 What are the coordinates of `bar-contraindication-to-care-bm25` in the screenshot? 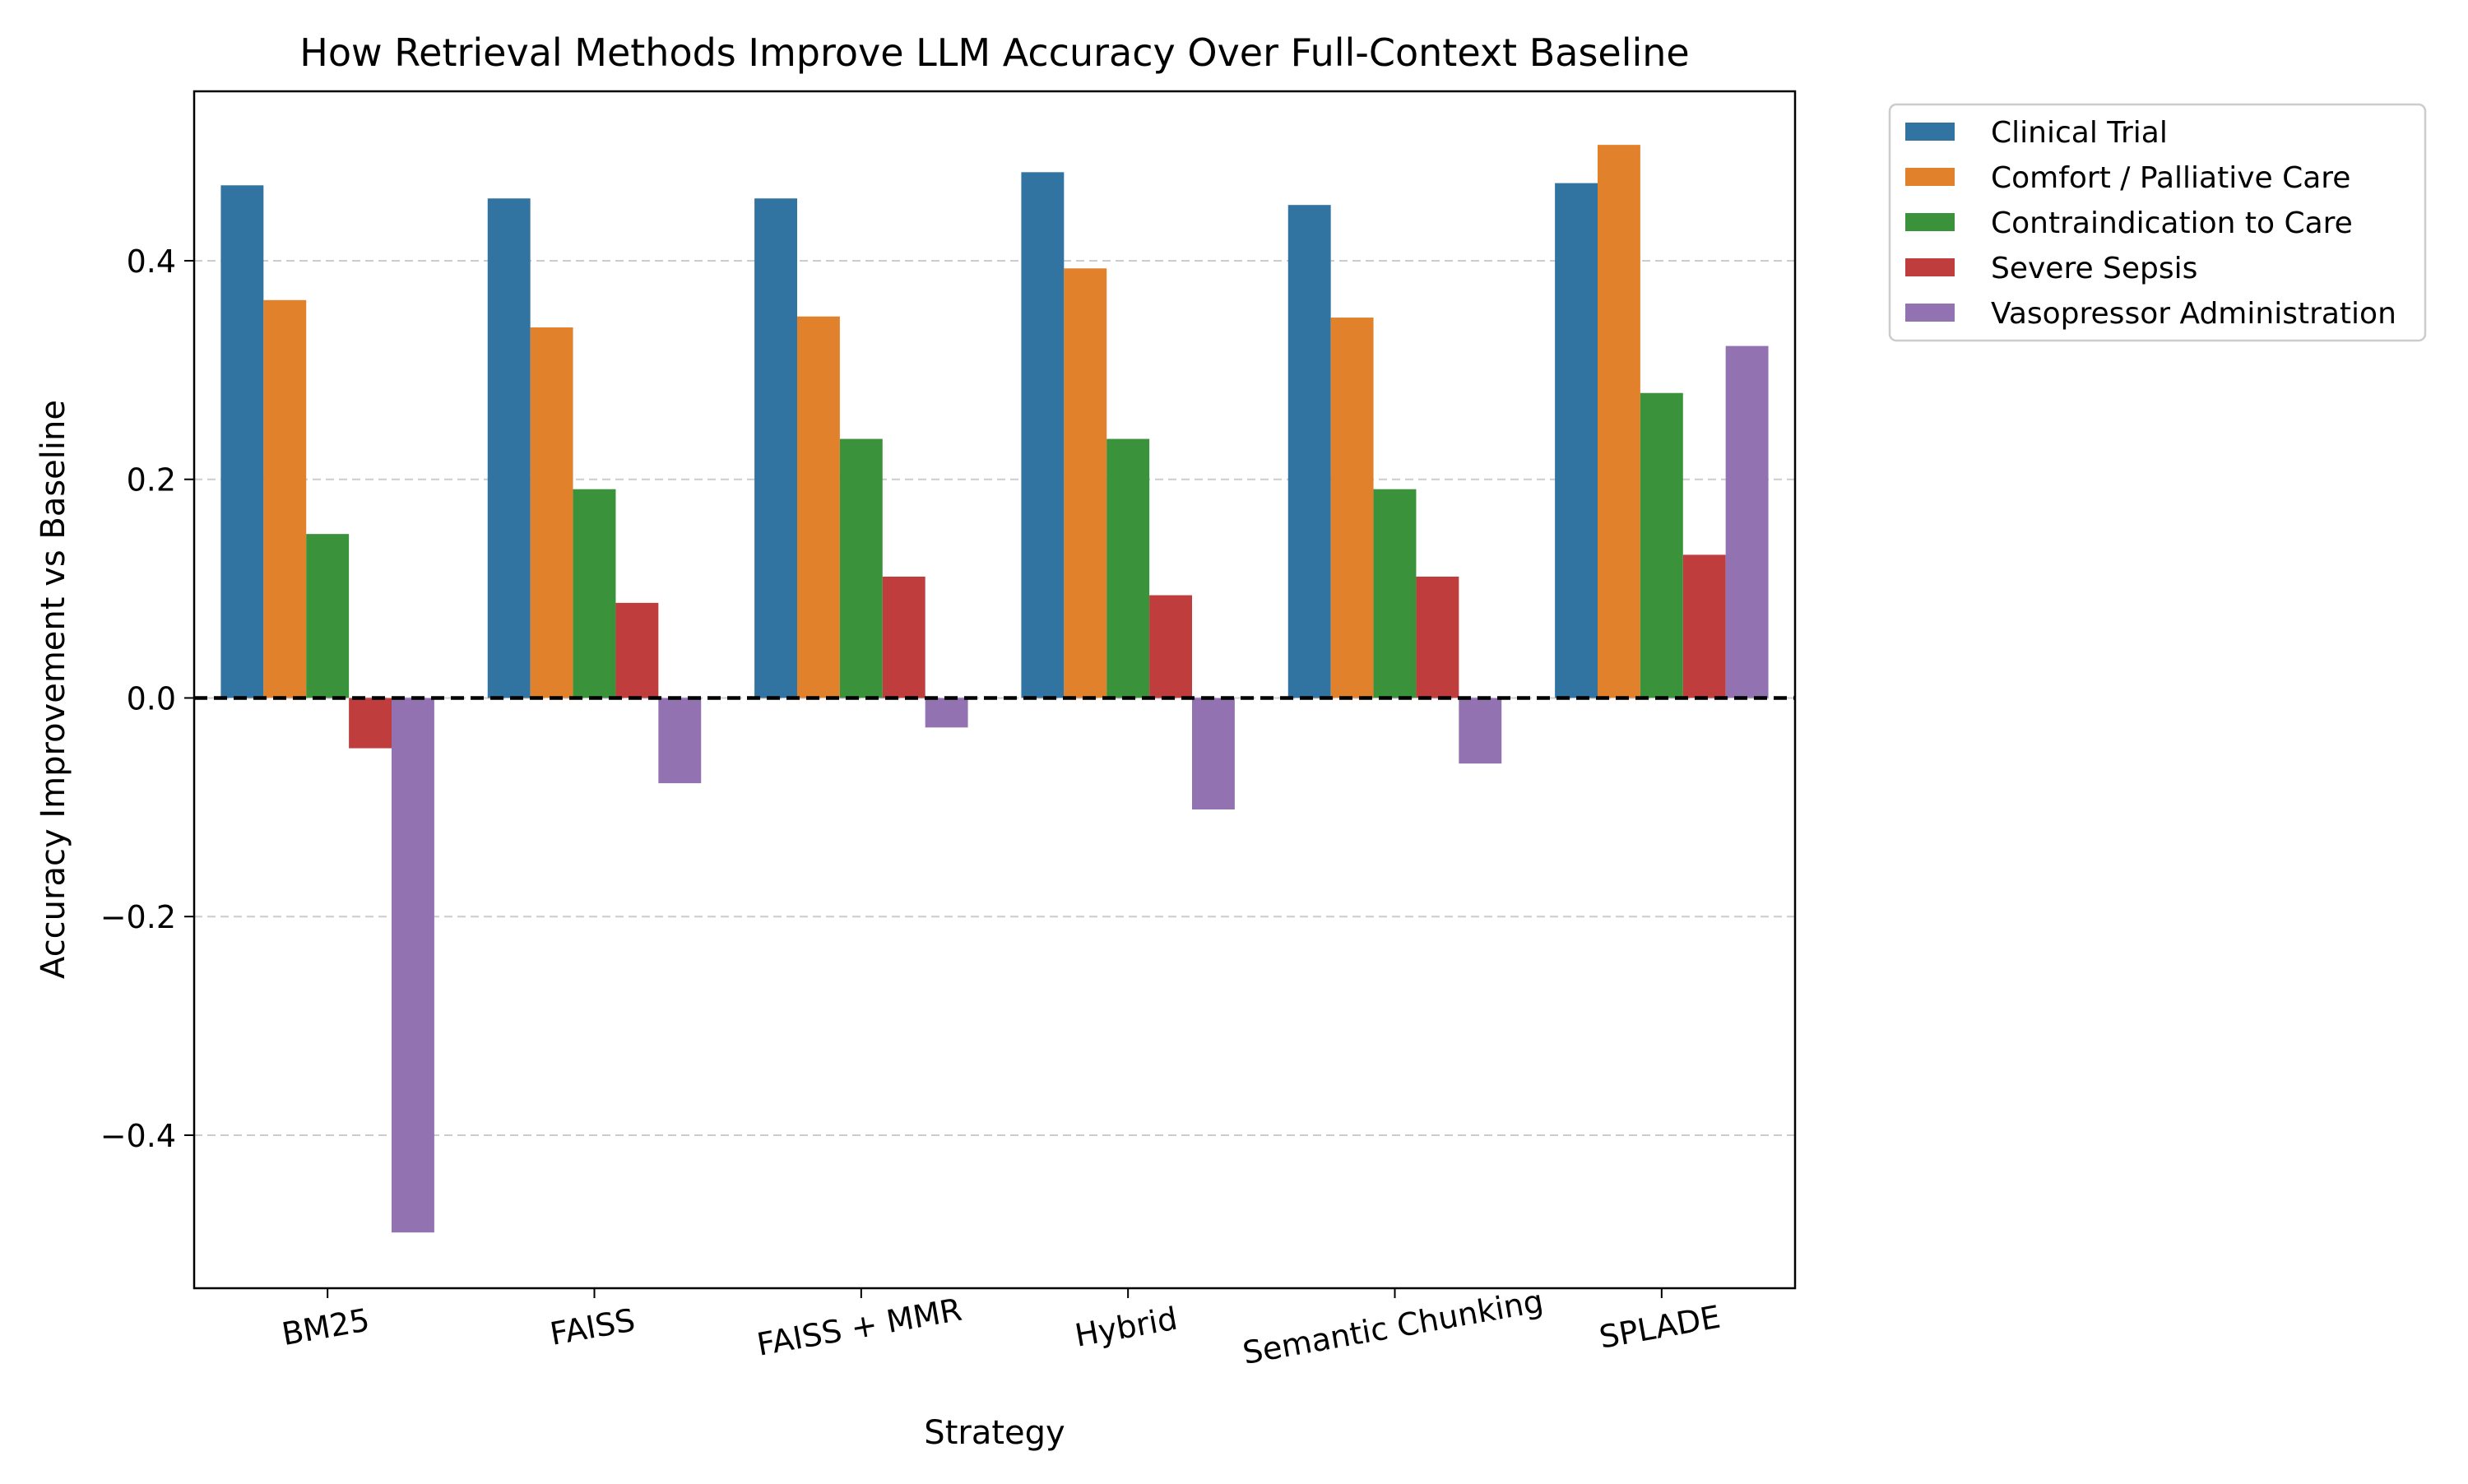 It's located at (328, 616).